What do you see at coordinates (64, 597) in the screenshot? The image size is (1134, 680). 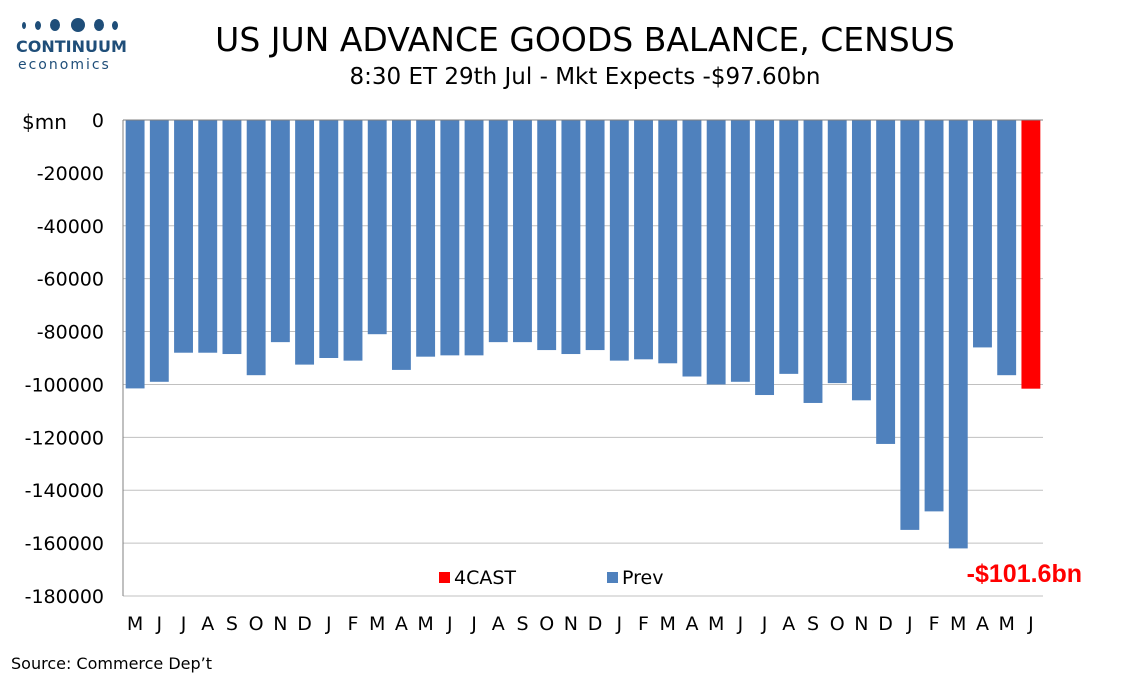 I see `y-tick-label: -180000` at bounding box center [64, 597].